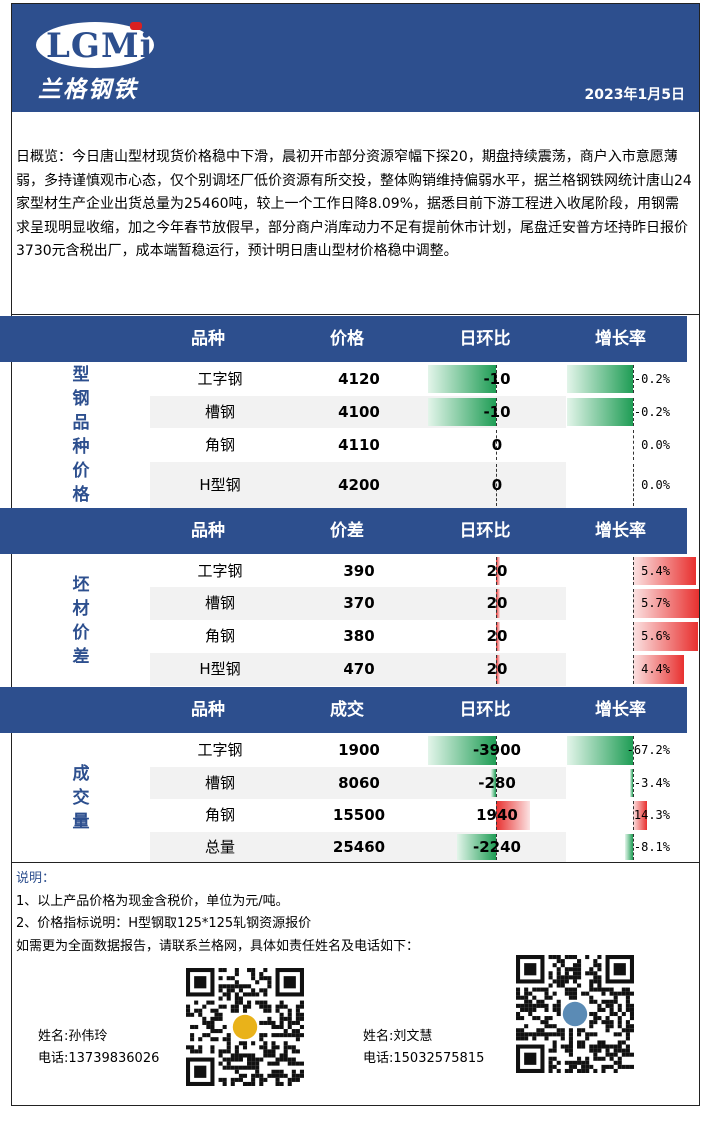 The image size is (706, 1125). Describe the element at coordinates (218, 946) in the screenshot. I see `notes-line: 如需更为全面数据报告，请联系兰格网，具体如责任姓名及电话如下：` at that location.